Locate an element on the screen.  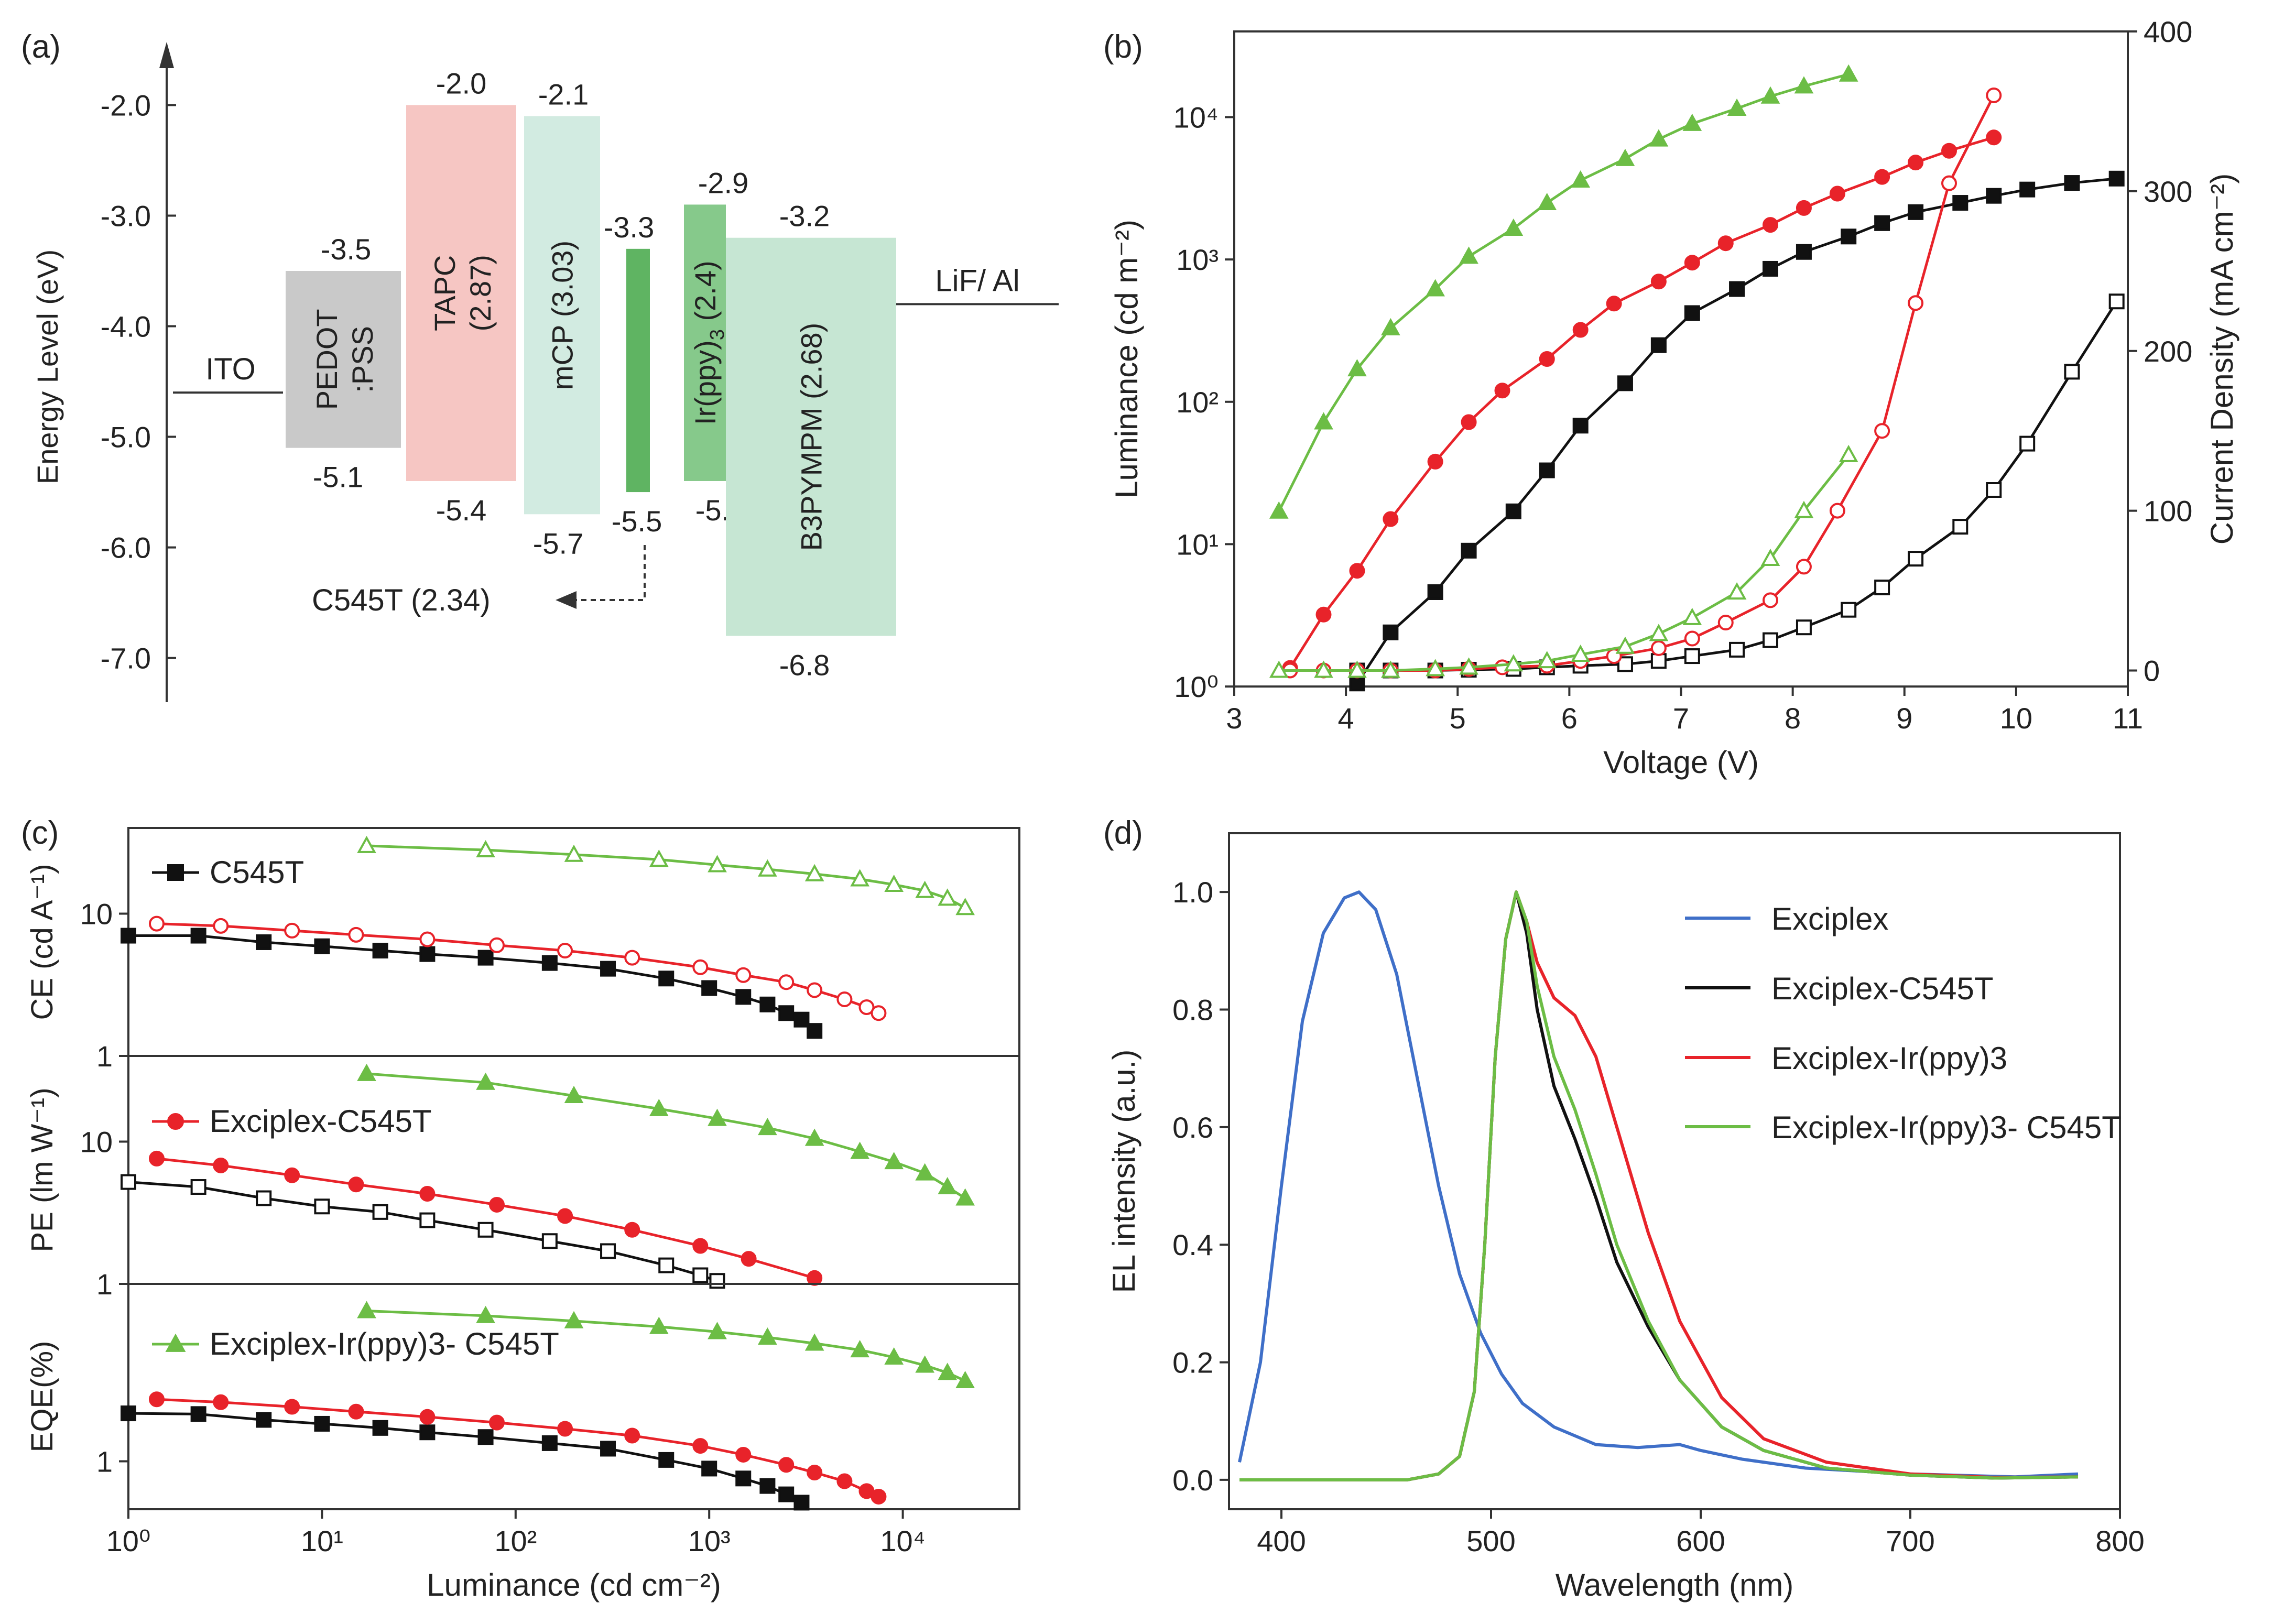
y-tick-label: 0.4 is located at coordinates (1192, 1244).